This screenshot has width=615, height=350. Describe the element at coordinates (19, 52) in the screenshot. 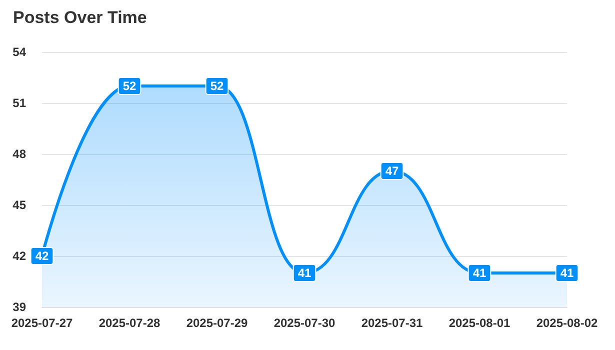

I see `y-tick-label: 54` at that location.